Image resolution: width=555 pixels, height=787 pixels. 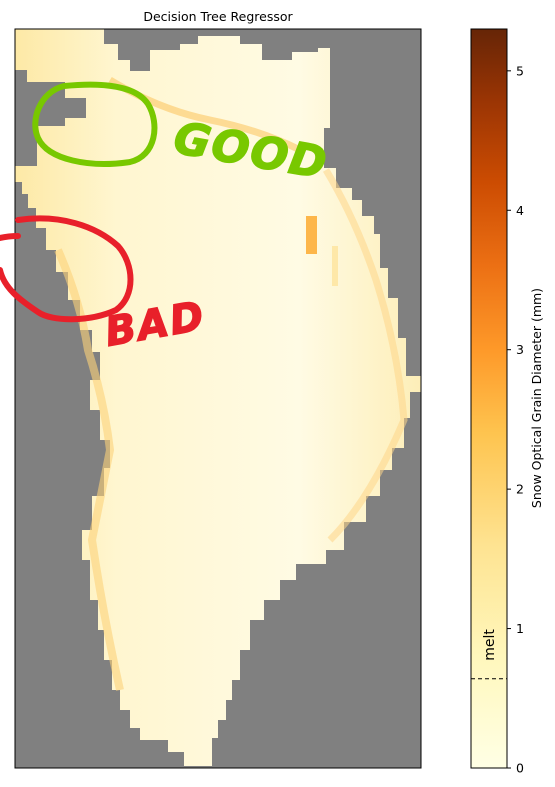 I want to click on coastal-margin-east, so click(x=365, y=355).